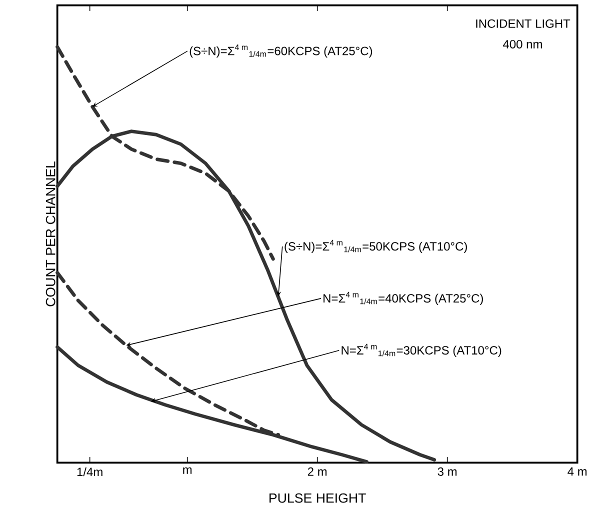  Describe the element at coordinates (187, 470) in the screenshot. I see `x-tick-label: m` at that location.